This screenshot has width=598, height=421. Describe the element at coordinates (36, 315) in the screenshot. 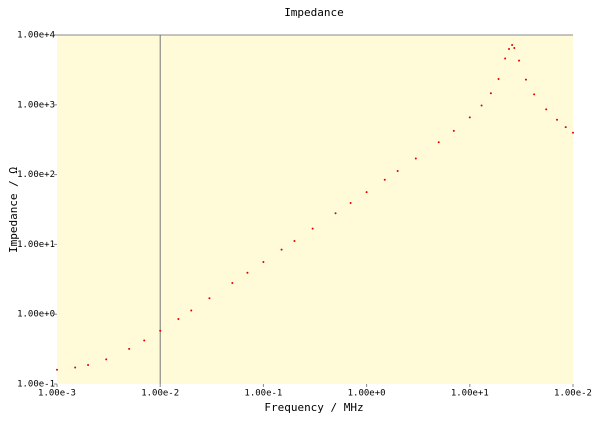

I see `y-tick-label: 1.00e+0` at that location.